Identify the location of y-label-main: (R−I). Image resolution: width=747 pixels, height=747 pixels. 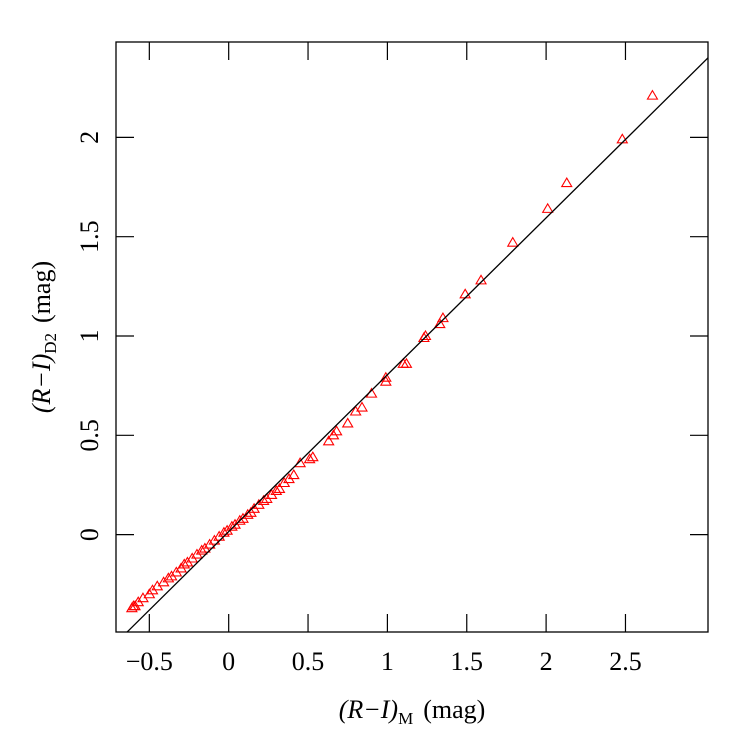
(41, 383).